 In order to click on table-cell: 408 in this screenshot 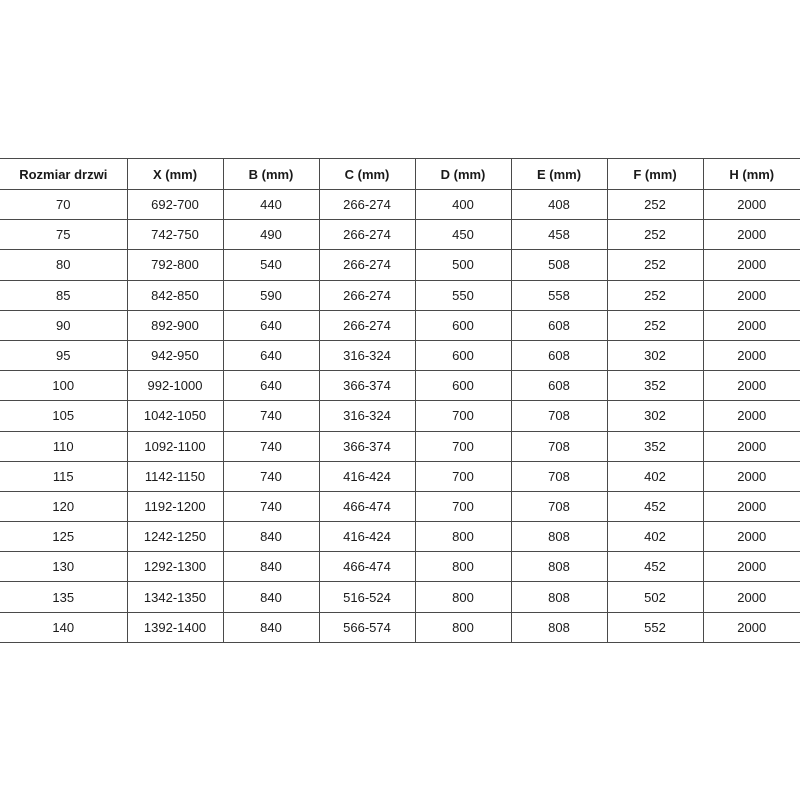, I will do `click(559, 204)`.